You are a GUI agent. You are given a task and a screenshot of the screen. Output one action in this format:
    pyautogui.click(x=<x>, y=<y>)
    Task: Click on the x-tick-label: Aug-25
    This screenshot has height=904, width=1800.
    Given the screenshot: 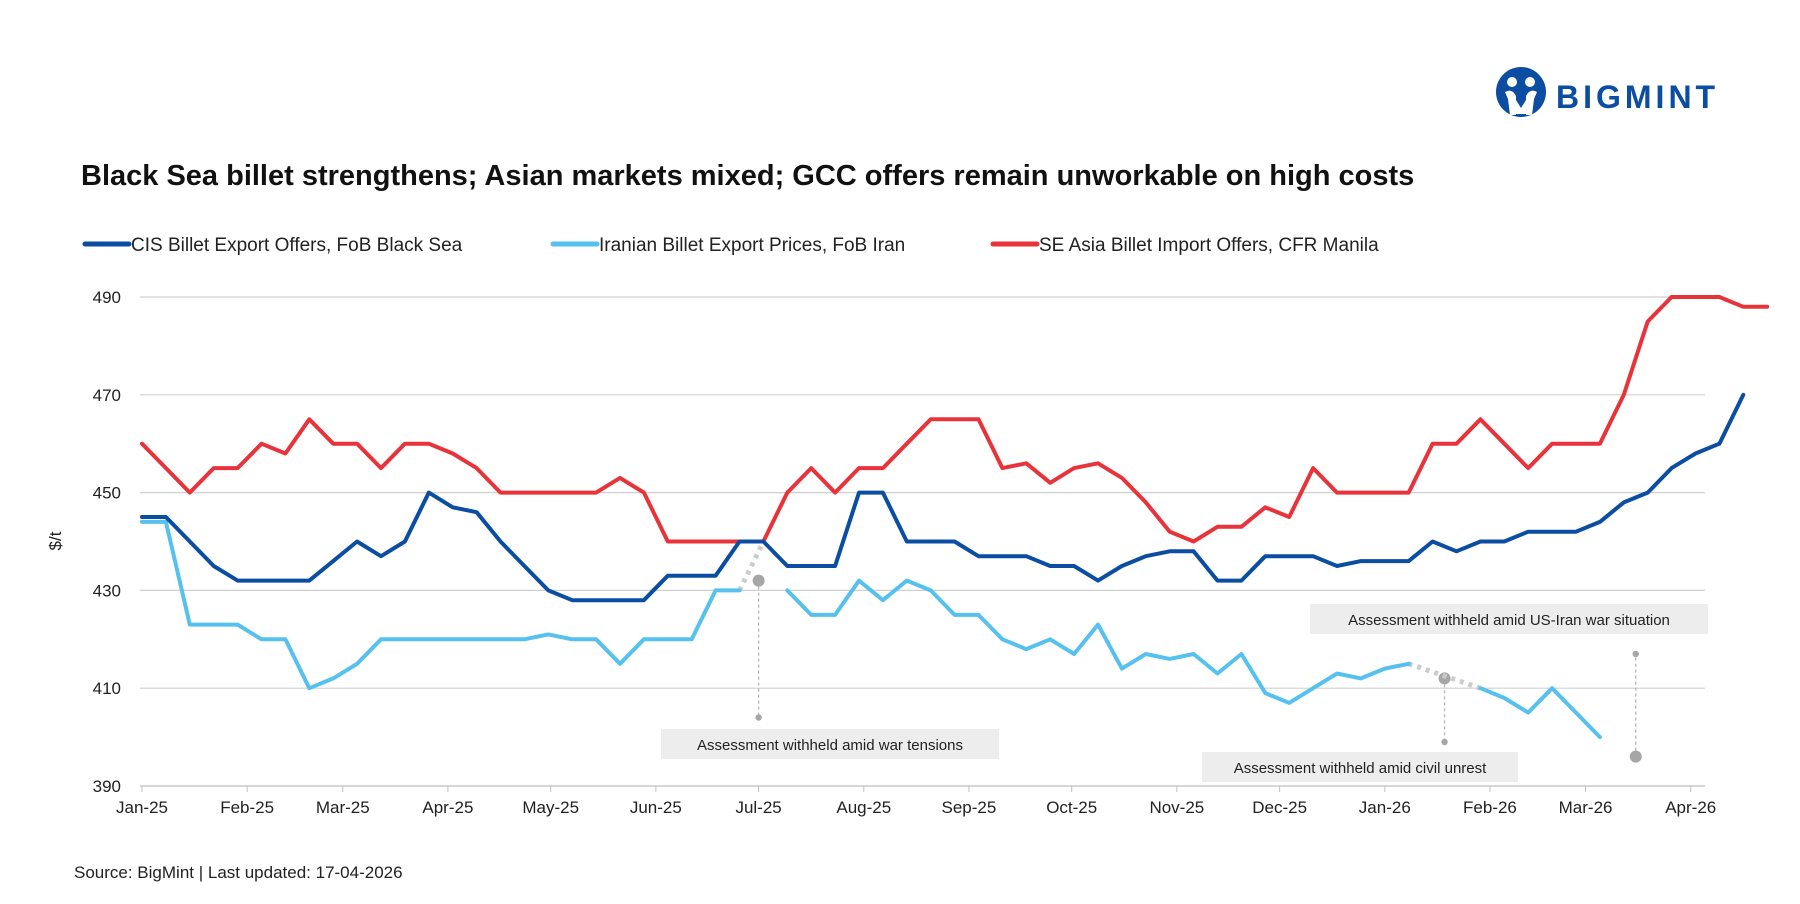 What is the action you would take?
    pyautogui.click(x=863, y=807)
    